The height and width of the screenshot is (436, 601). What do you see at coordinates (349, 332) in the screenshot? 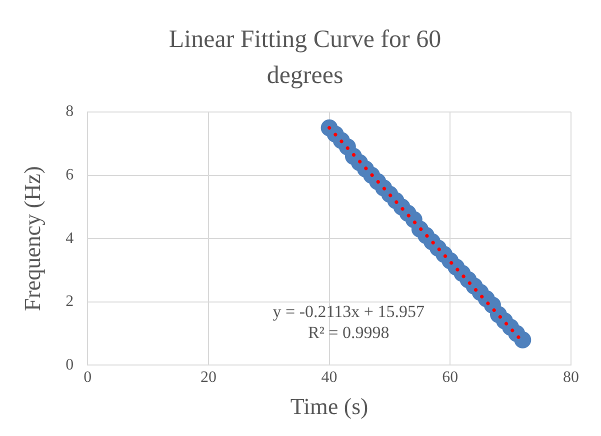
I see `annotation: R² = 0.9998` at bounding box center [349, 332].